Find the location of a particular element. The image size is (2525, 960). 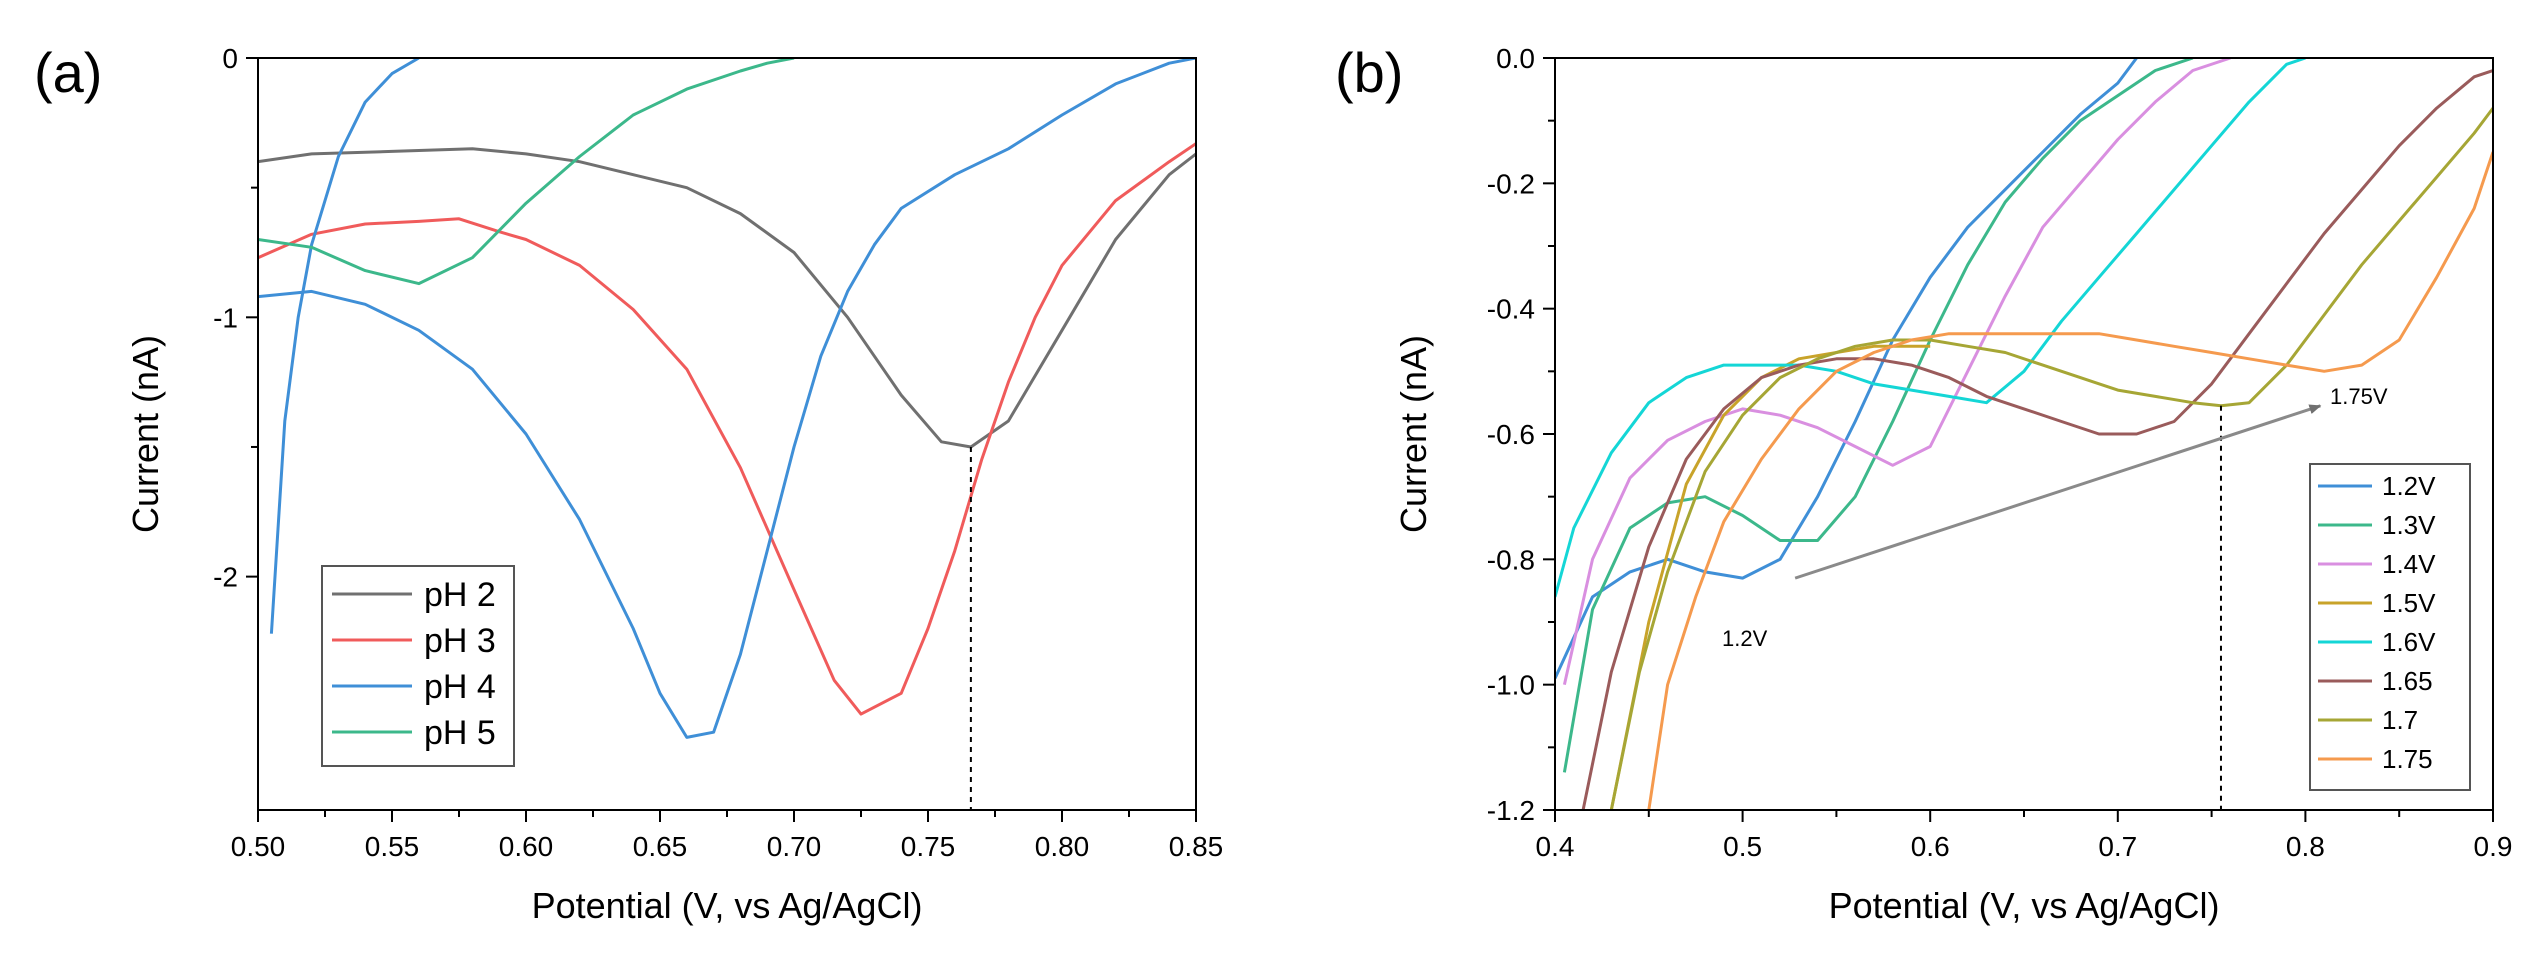

panel-b-y-axis-title: Current (nA) is located at coordinates (1413, 434).